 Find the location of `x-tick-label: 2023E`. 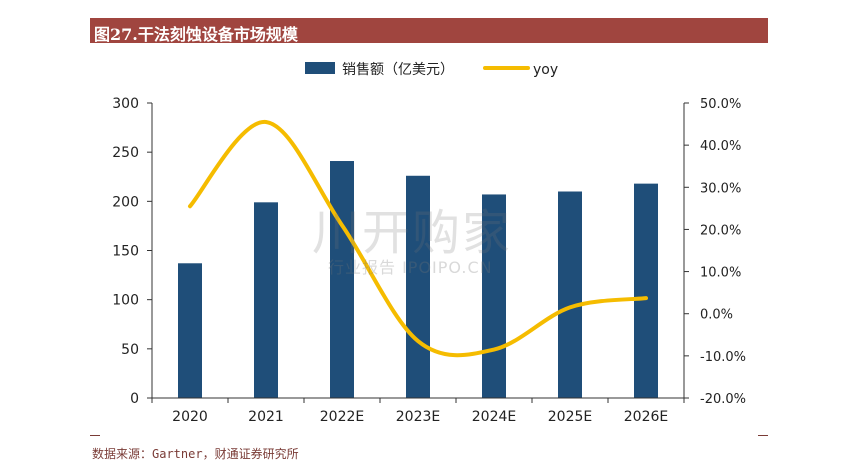

x-tick-label: 2023E is located at coordinates (418, 417).